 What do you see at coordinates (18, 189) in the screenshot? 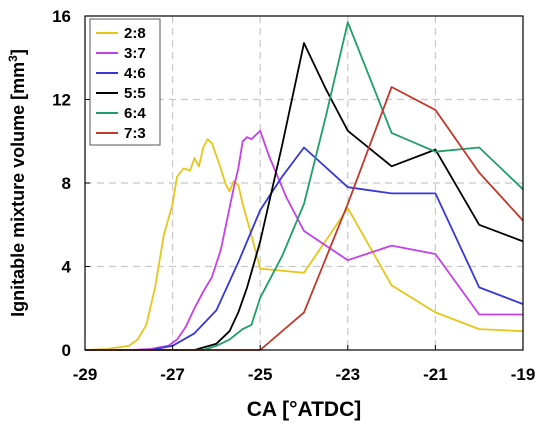
I see `y-axis-title-main: Ignitable mixture volume [mm` at bounding box center [18, 189].